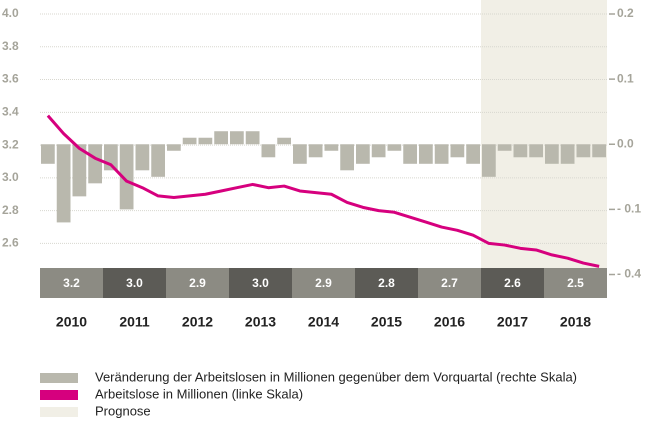 The image size is (664, 431). What do you see at coordinates (625, 143) in the screenshot?
I see `y2-tick-label: 0.0` at bounding box center [625, 143].